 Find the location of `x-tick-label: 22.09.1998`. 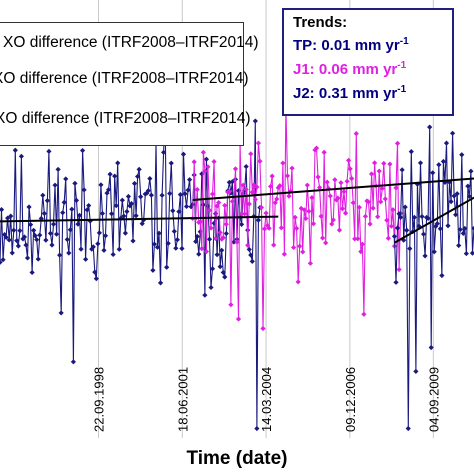

x-tick-label: 22.09.1998 is located at coordinates (98, 399).